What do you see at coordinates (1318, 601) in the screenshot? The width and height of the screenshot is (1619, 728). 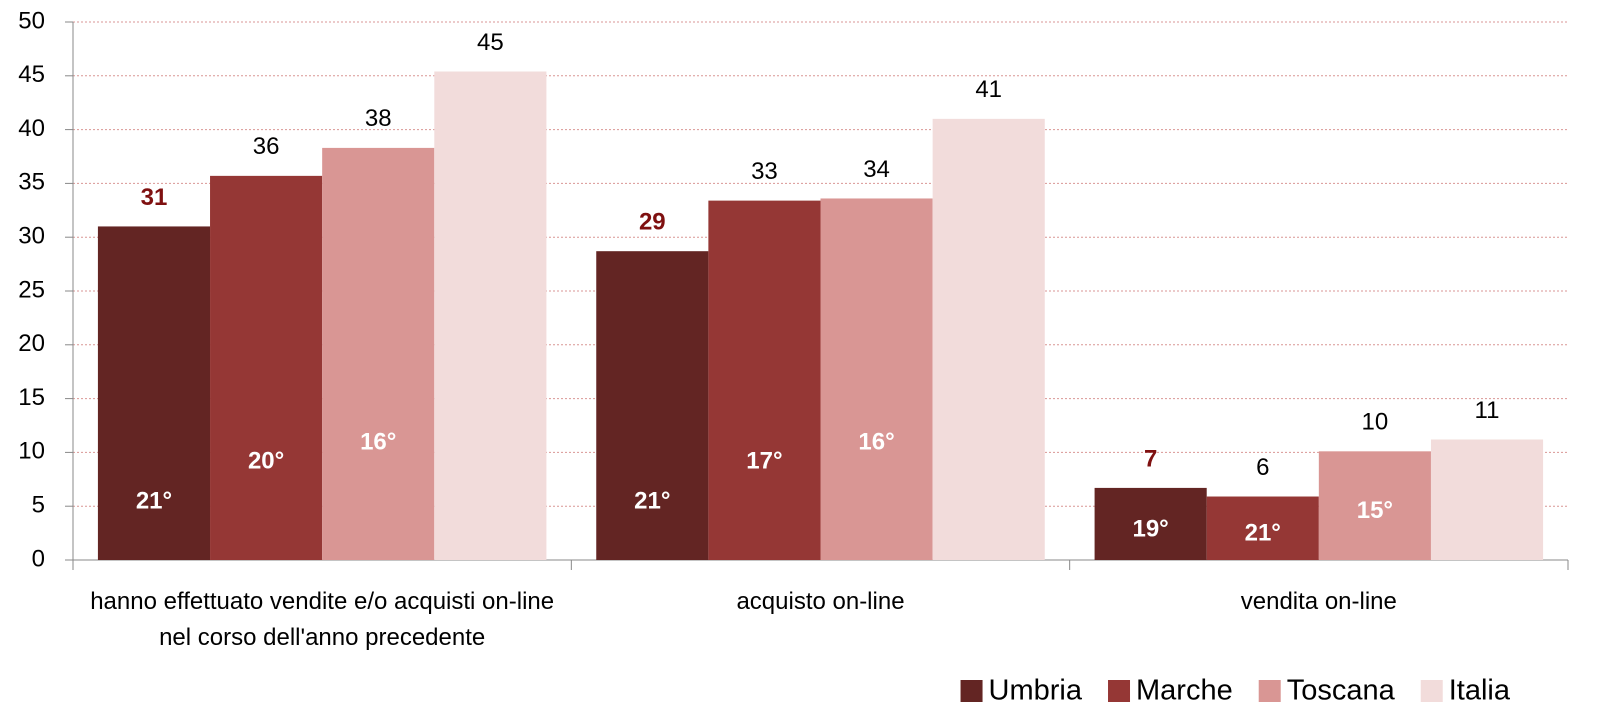 I see `x-tick-label: vendita on-line` at bounding box center [1318, 601].